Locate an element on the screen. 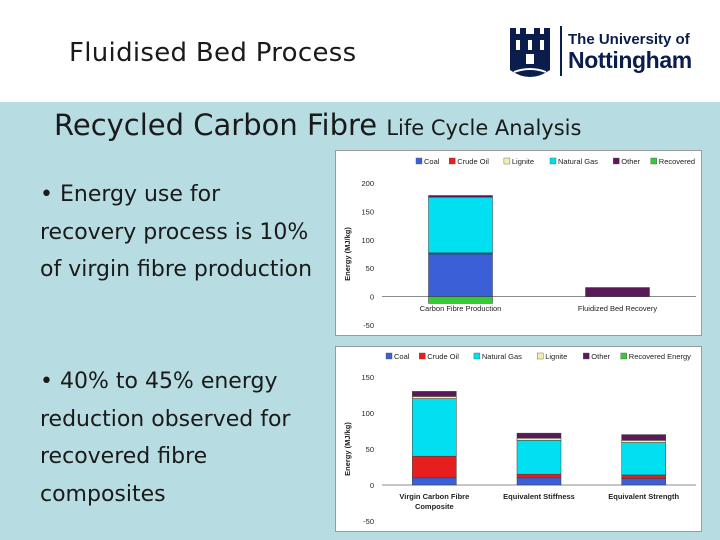 Image resolution: width=720 pixels, height=540 pixels. logo-text-line2: Nottingham is located at coordinates (630, 60).